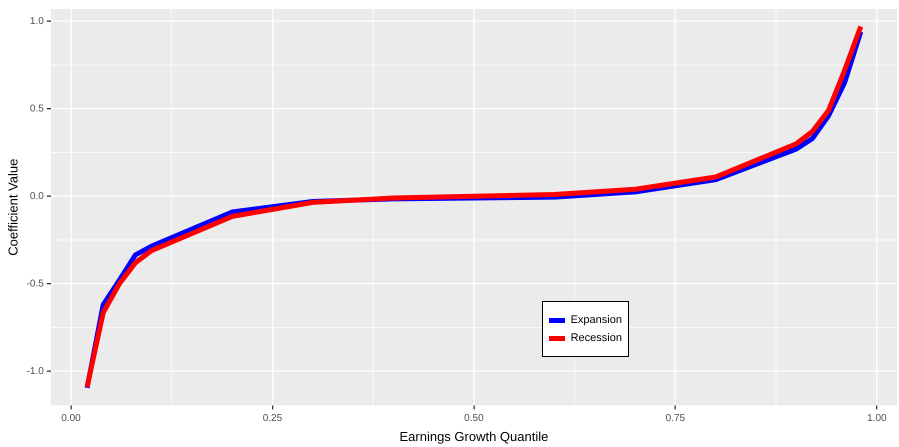 This screenshot has height=447, width=899. I want to click on y-tick-label: -1.0, so click(35, 372).